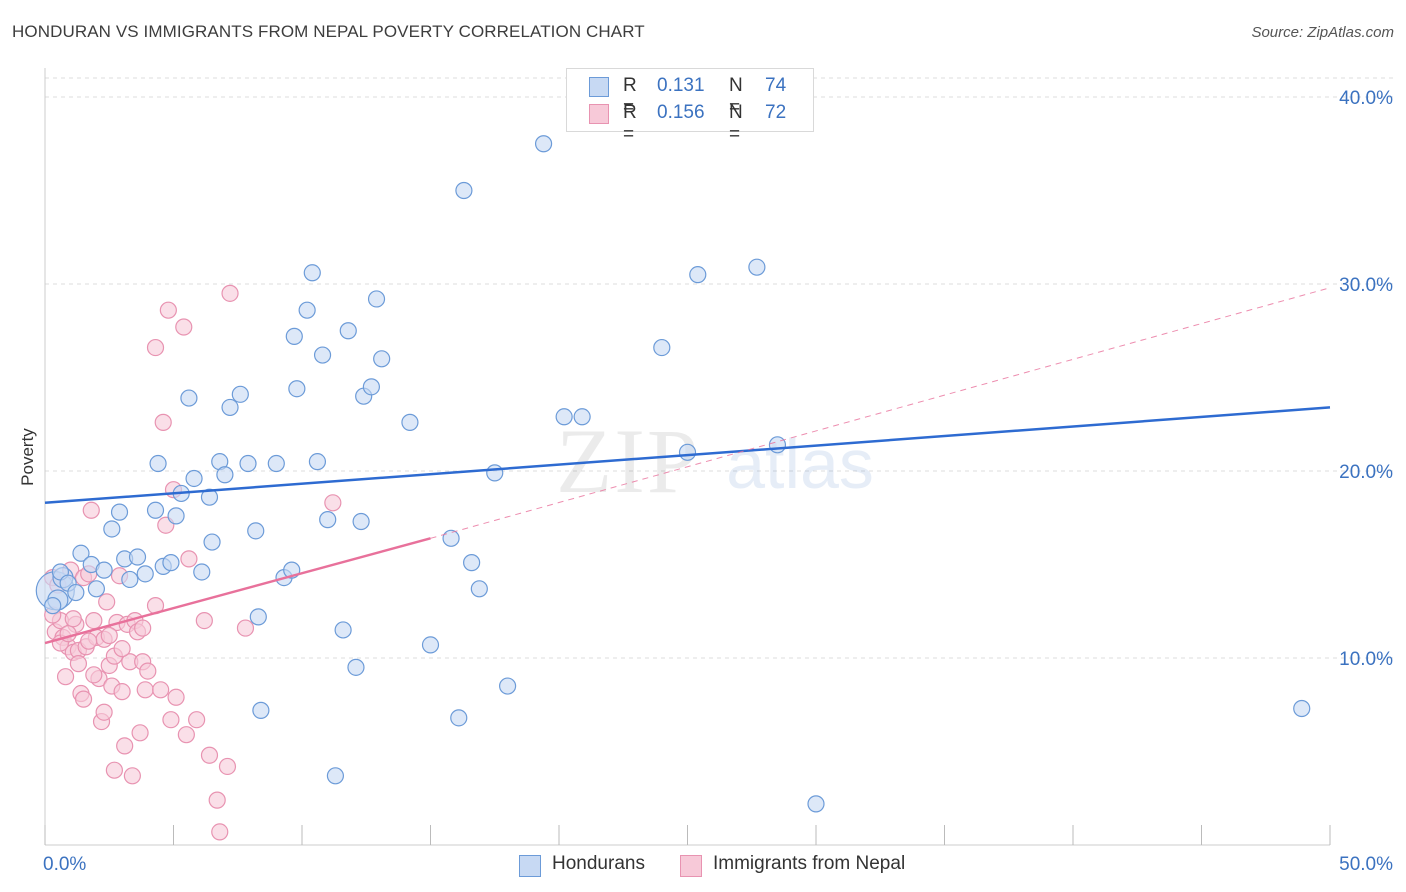 This screenshot has height=892, width=1406. What do you see at coordinates (690, 106) in the screenshot?
I see `correlation-legend: R = 0.131 N = 74 R = 0.156 N = 72` at bounding box center [690, 106].